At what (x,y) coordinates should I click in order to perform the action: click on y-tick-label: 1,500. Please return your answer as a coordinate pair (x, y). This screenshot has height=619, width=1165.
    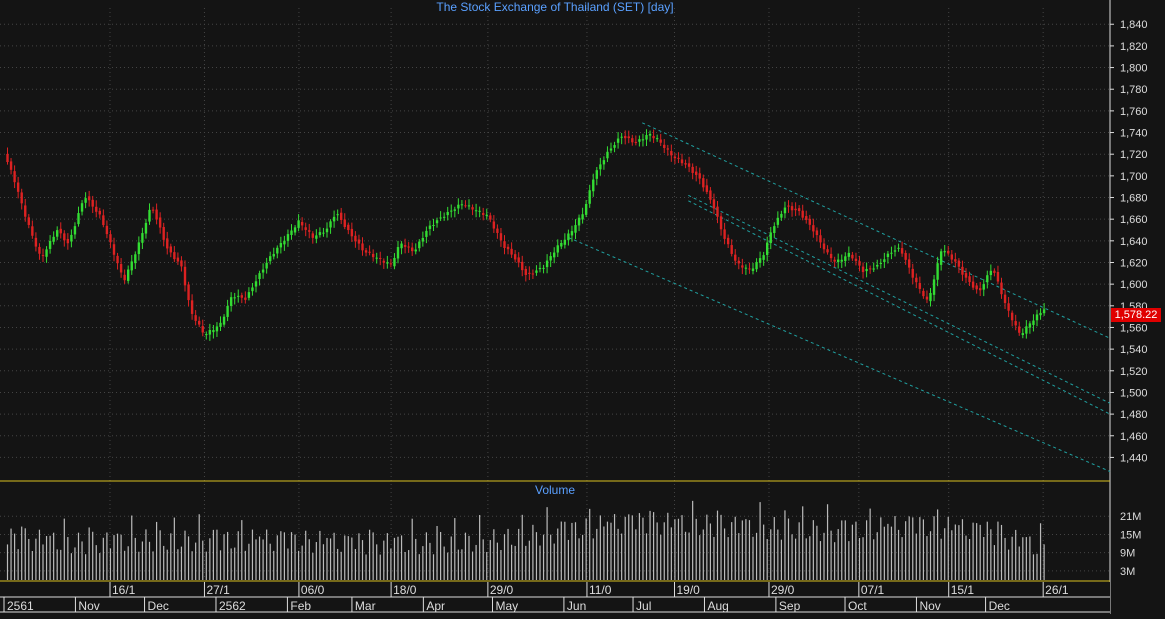
    Looking at the image, I should click on (1134, 393).